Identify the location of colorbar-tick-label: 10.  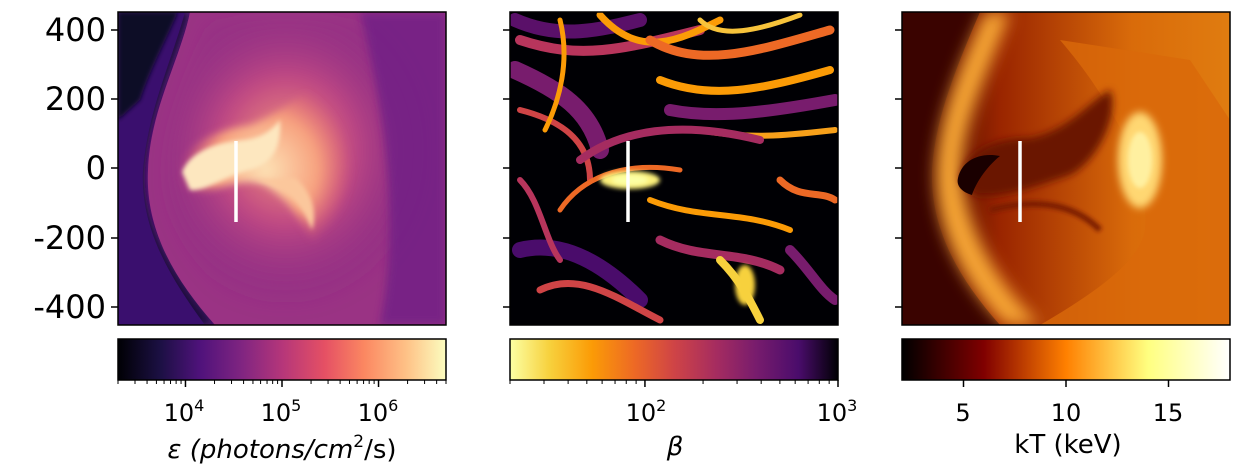
(1066, 413).